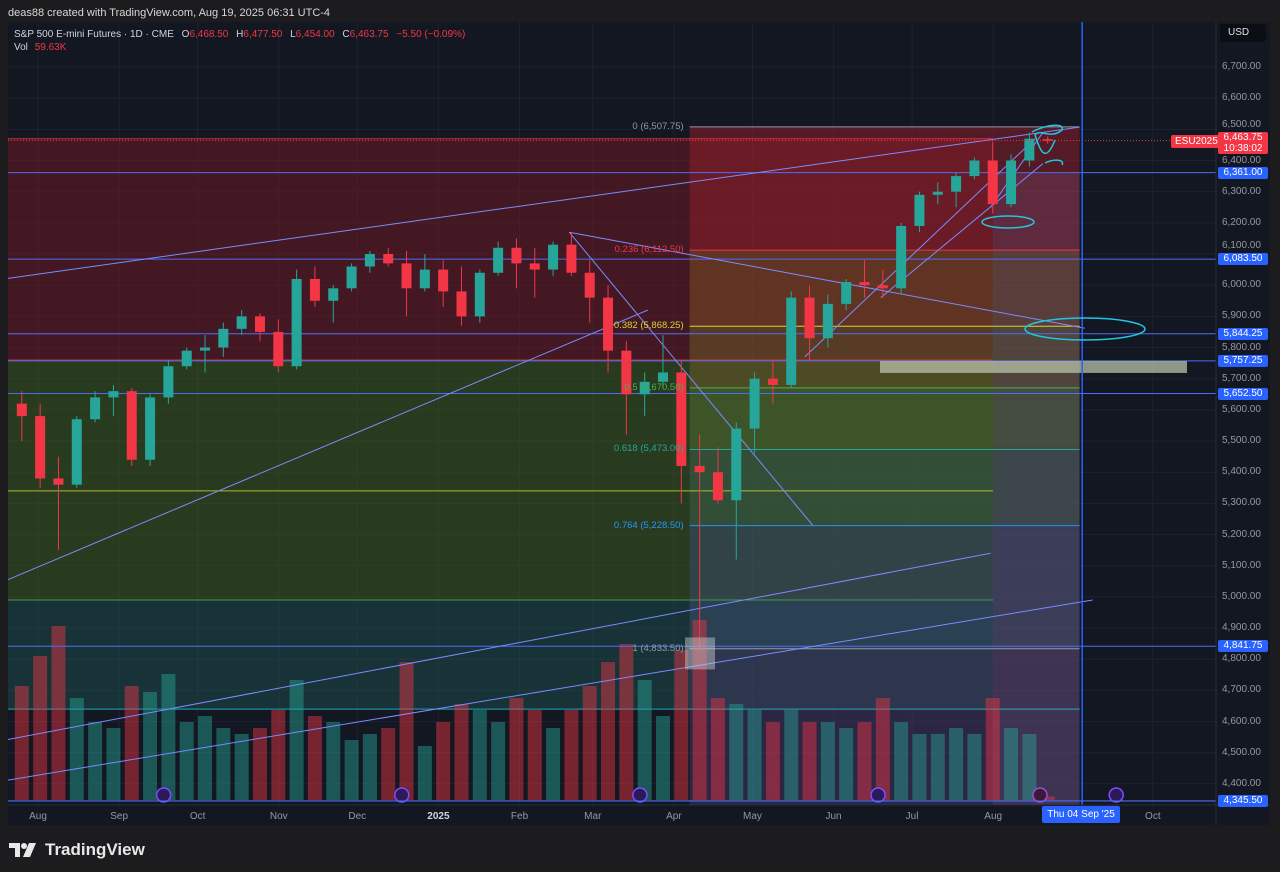 The image size is (1280, 872). Describe the element at coordinates (1241, 98) in the screenshot. I see `price-tick: 6,600.00` at that location.